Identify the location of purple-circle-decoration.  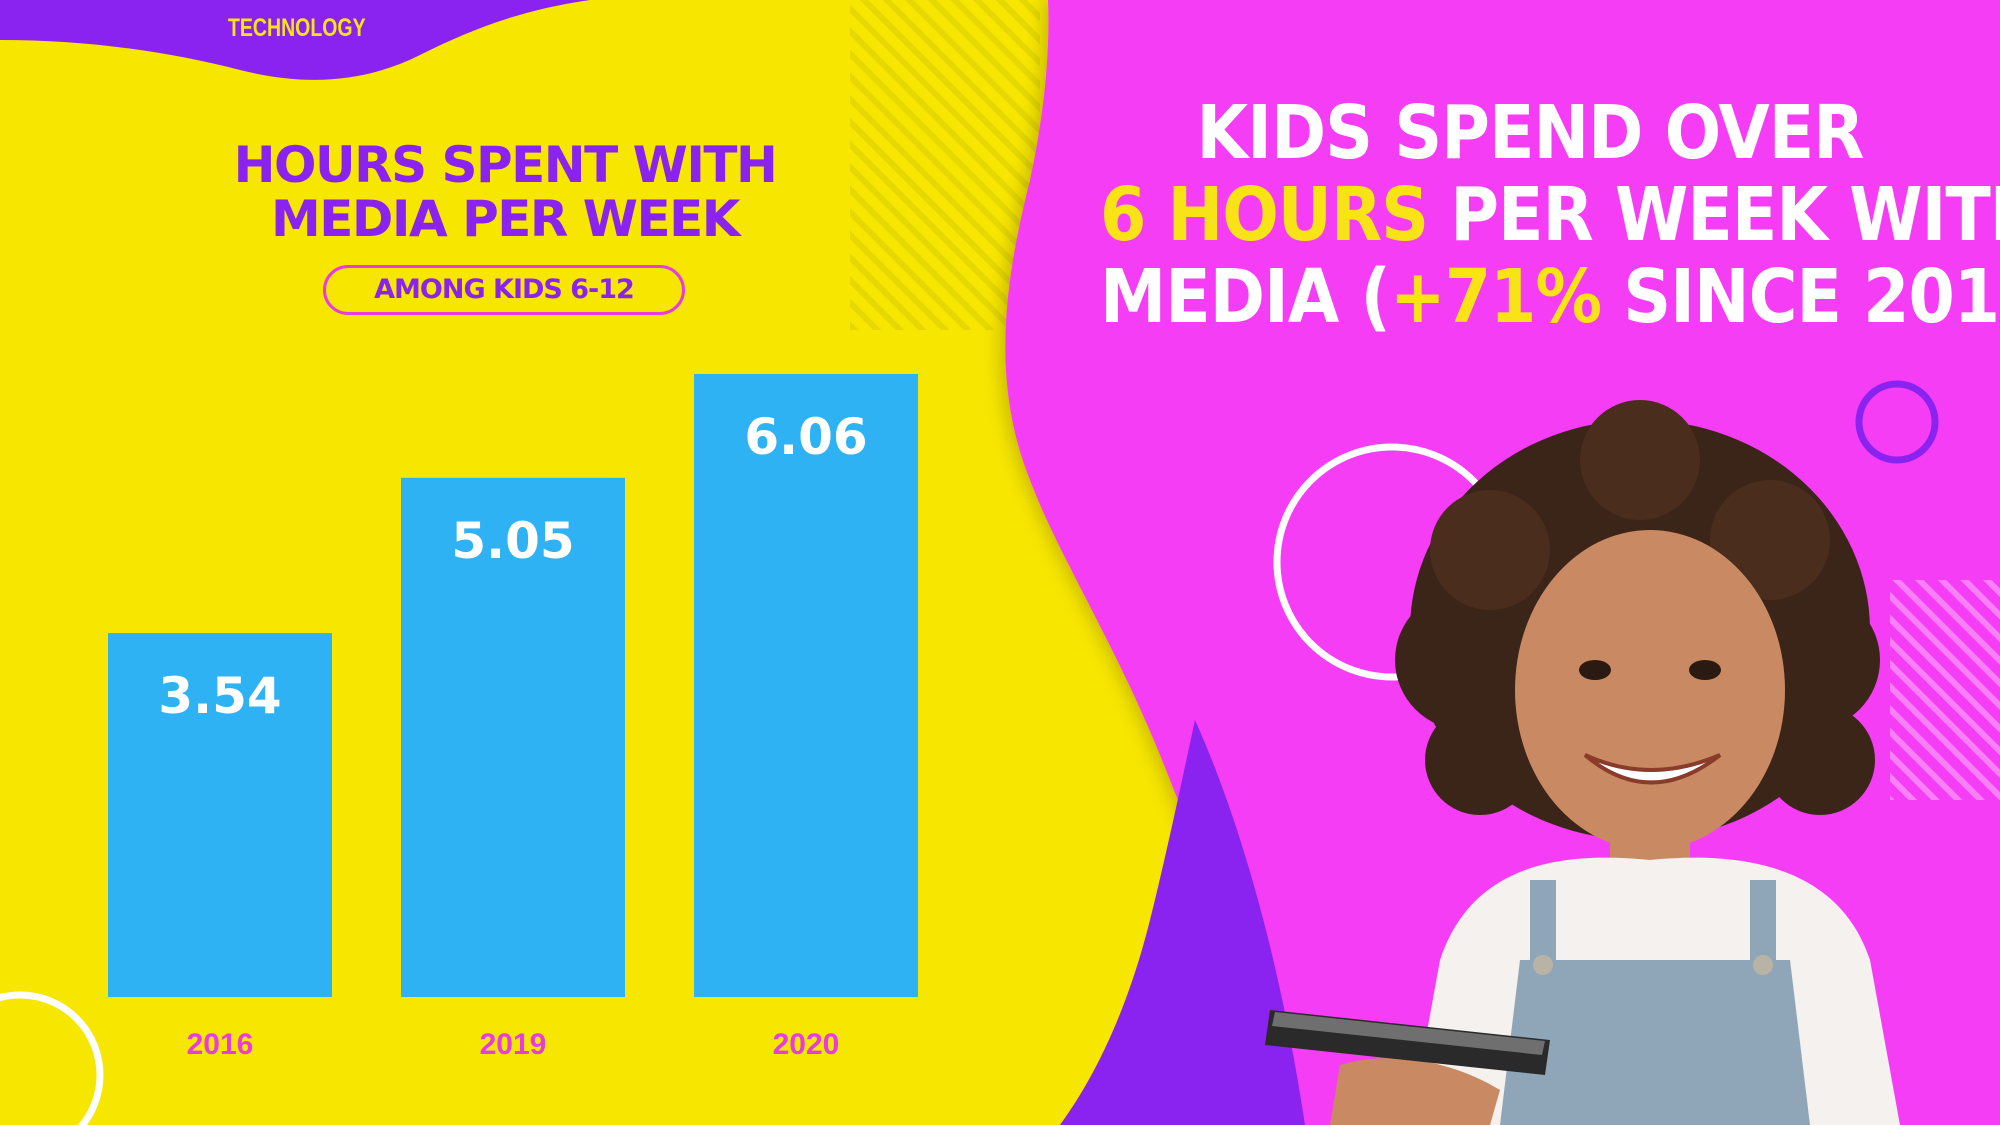
(1897, 422).